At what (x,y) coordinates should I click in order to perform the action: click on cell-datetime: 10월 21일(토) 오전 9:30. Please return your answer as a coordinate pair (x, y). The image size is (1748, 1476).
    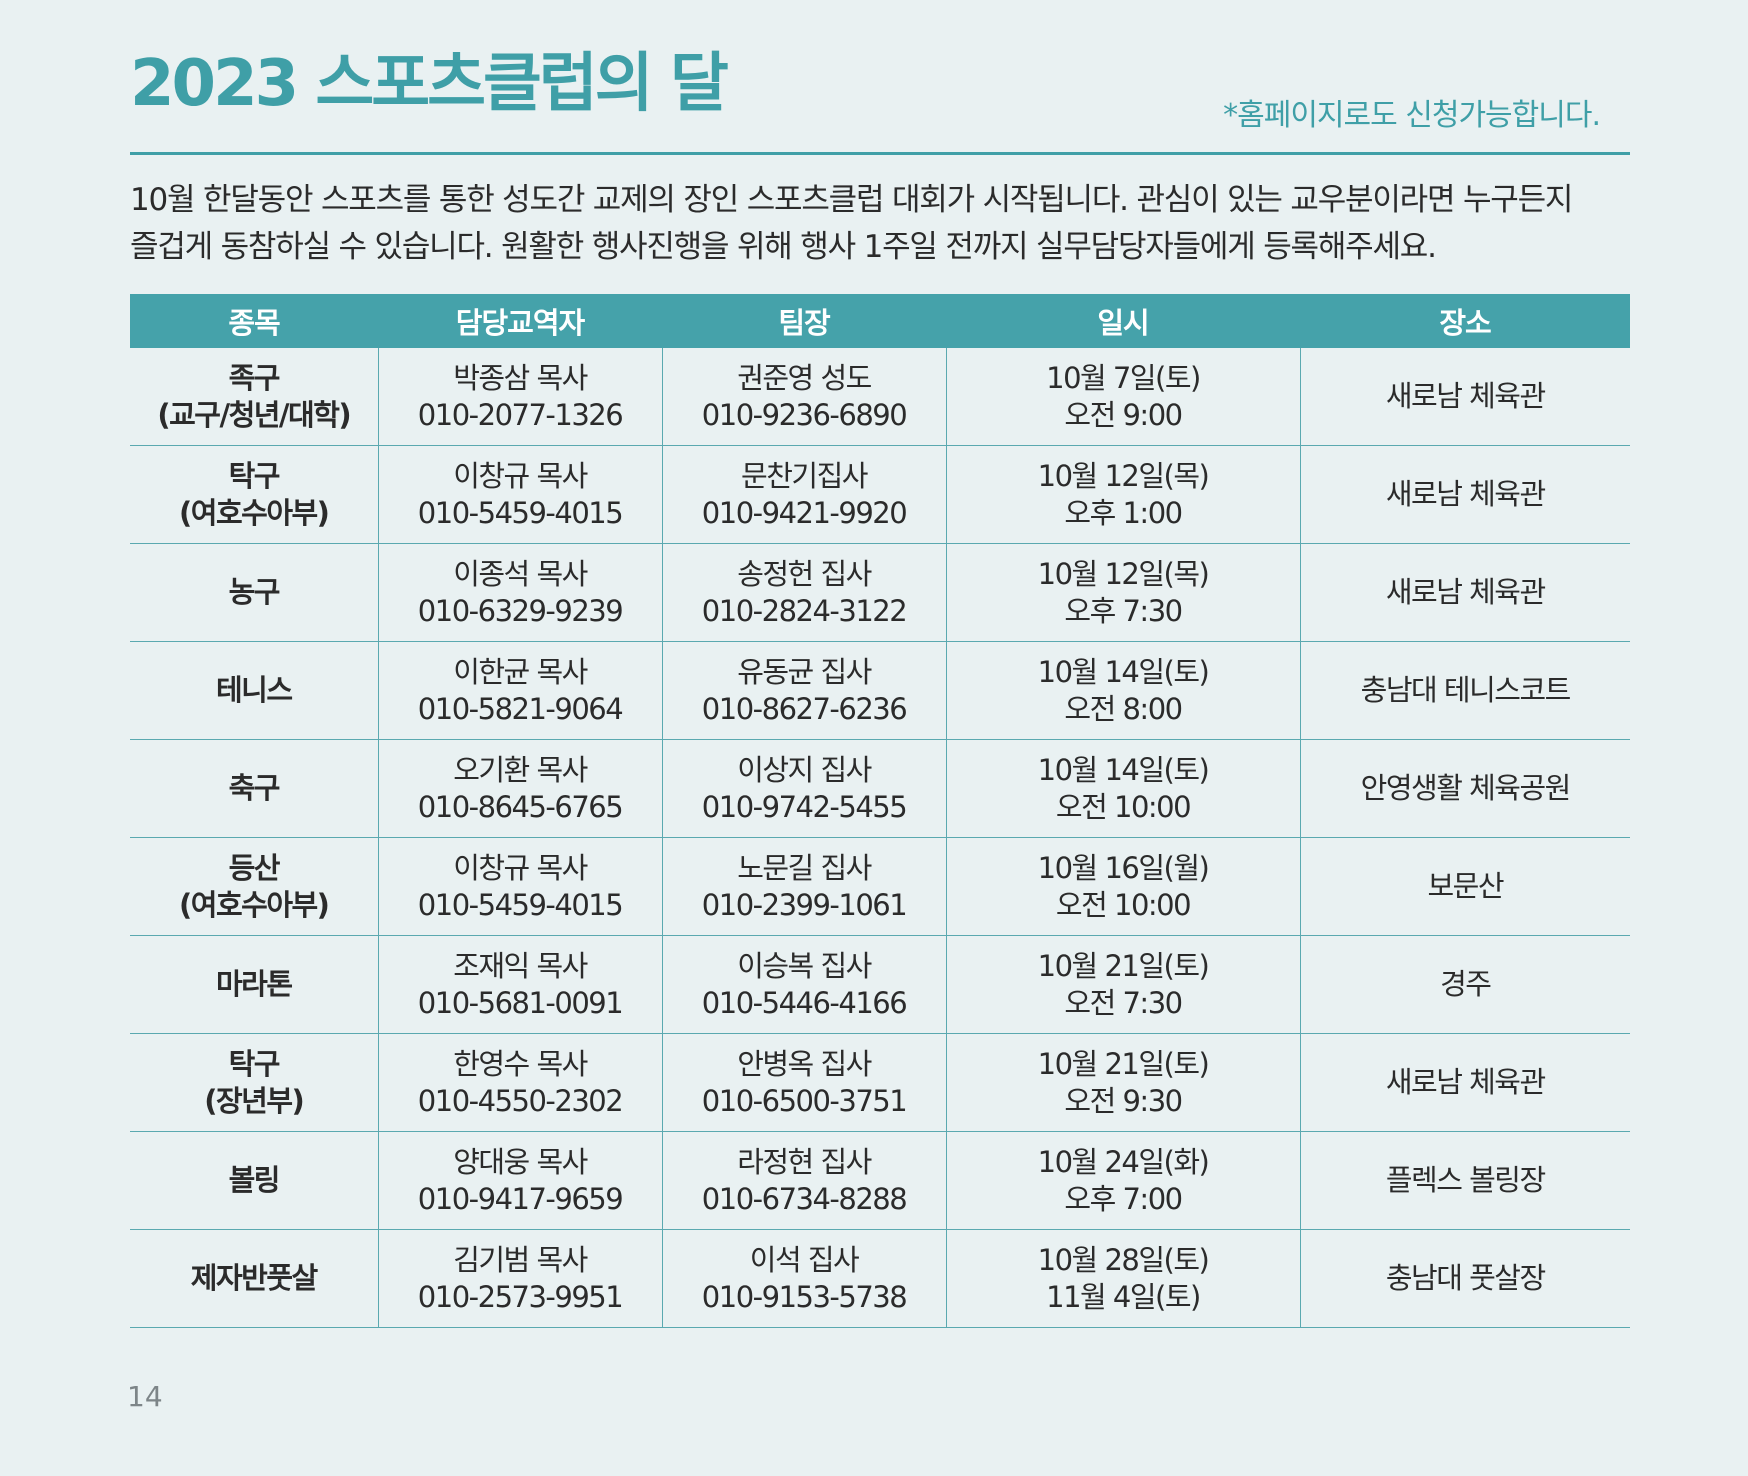
    Looking at the image, I should click on (1122, 1082).